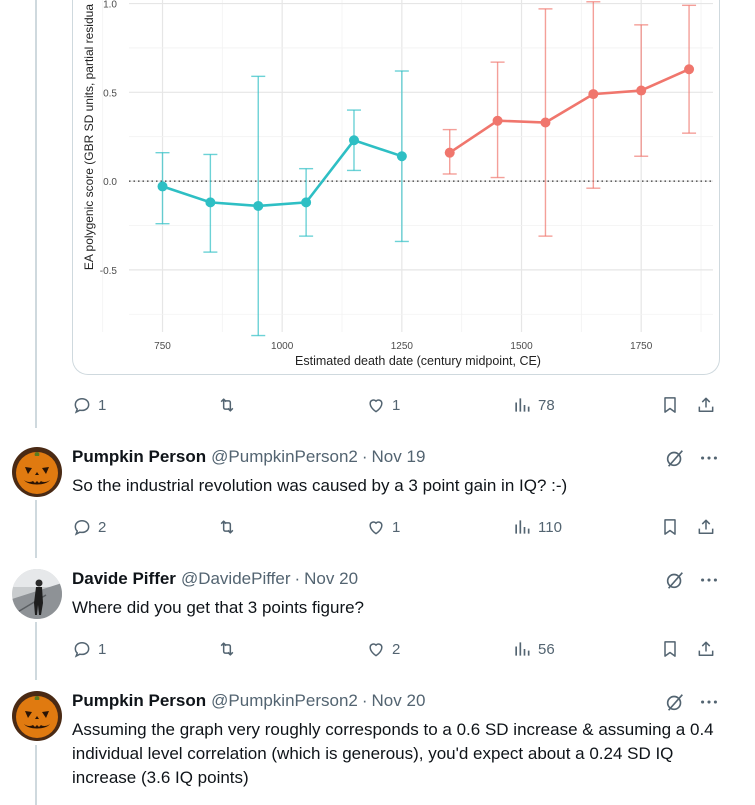 The width and height of the screenshot is (755, 805). What do you see at coordinates (110, 5) in the screenshot?
I see `y-tick-label: 1.0` at bounding box center [110, 5].